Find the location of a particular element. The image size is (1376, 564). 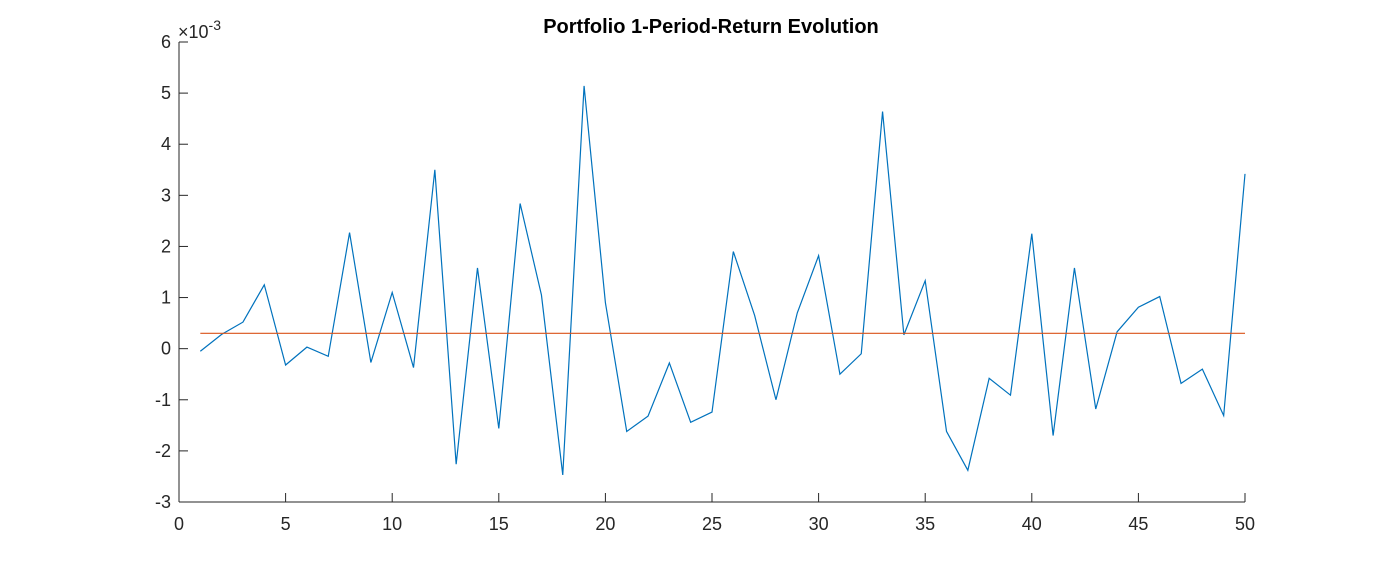

x-tick-label: 40 is located at coordinates (1032, 524).